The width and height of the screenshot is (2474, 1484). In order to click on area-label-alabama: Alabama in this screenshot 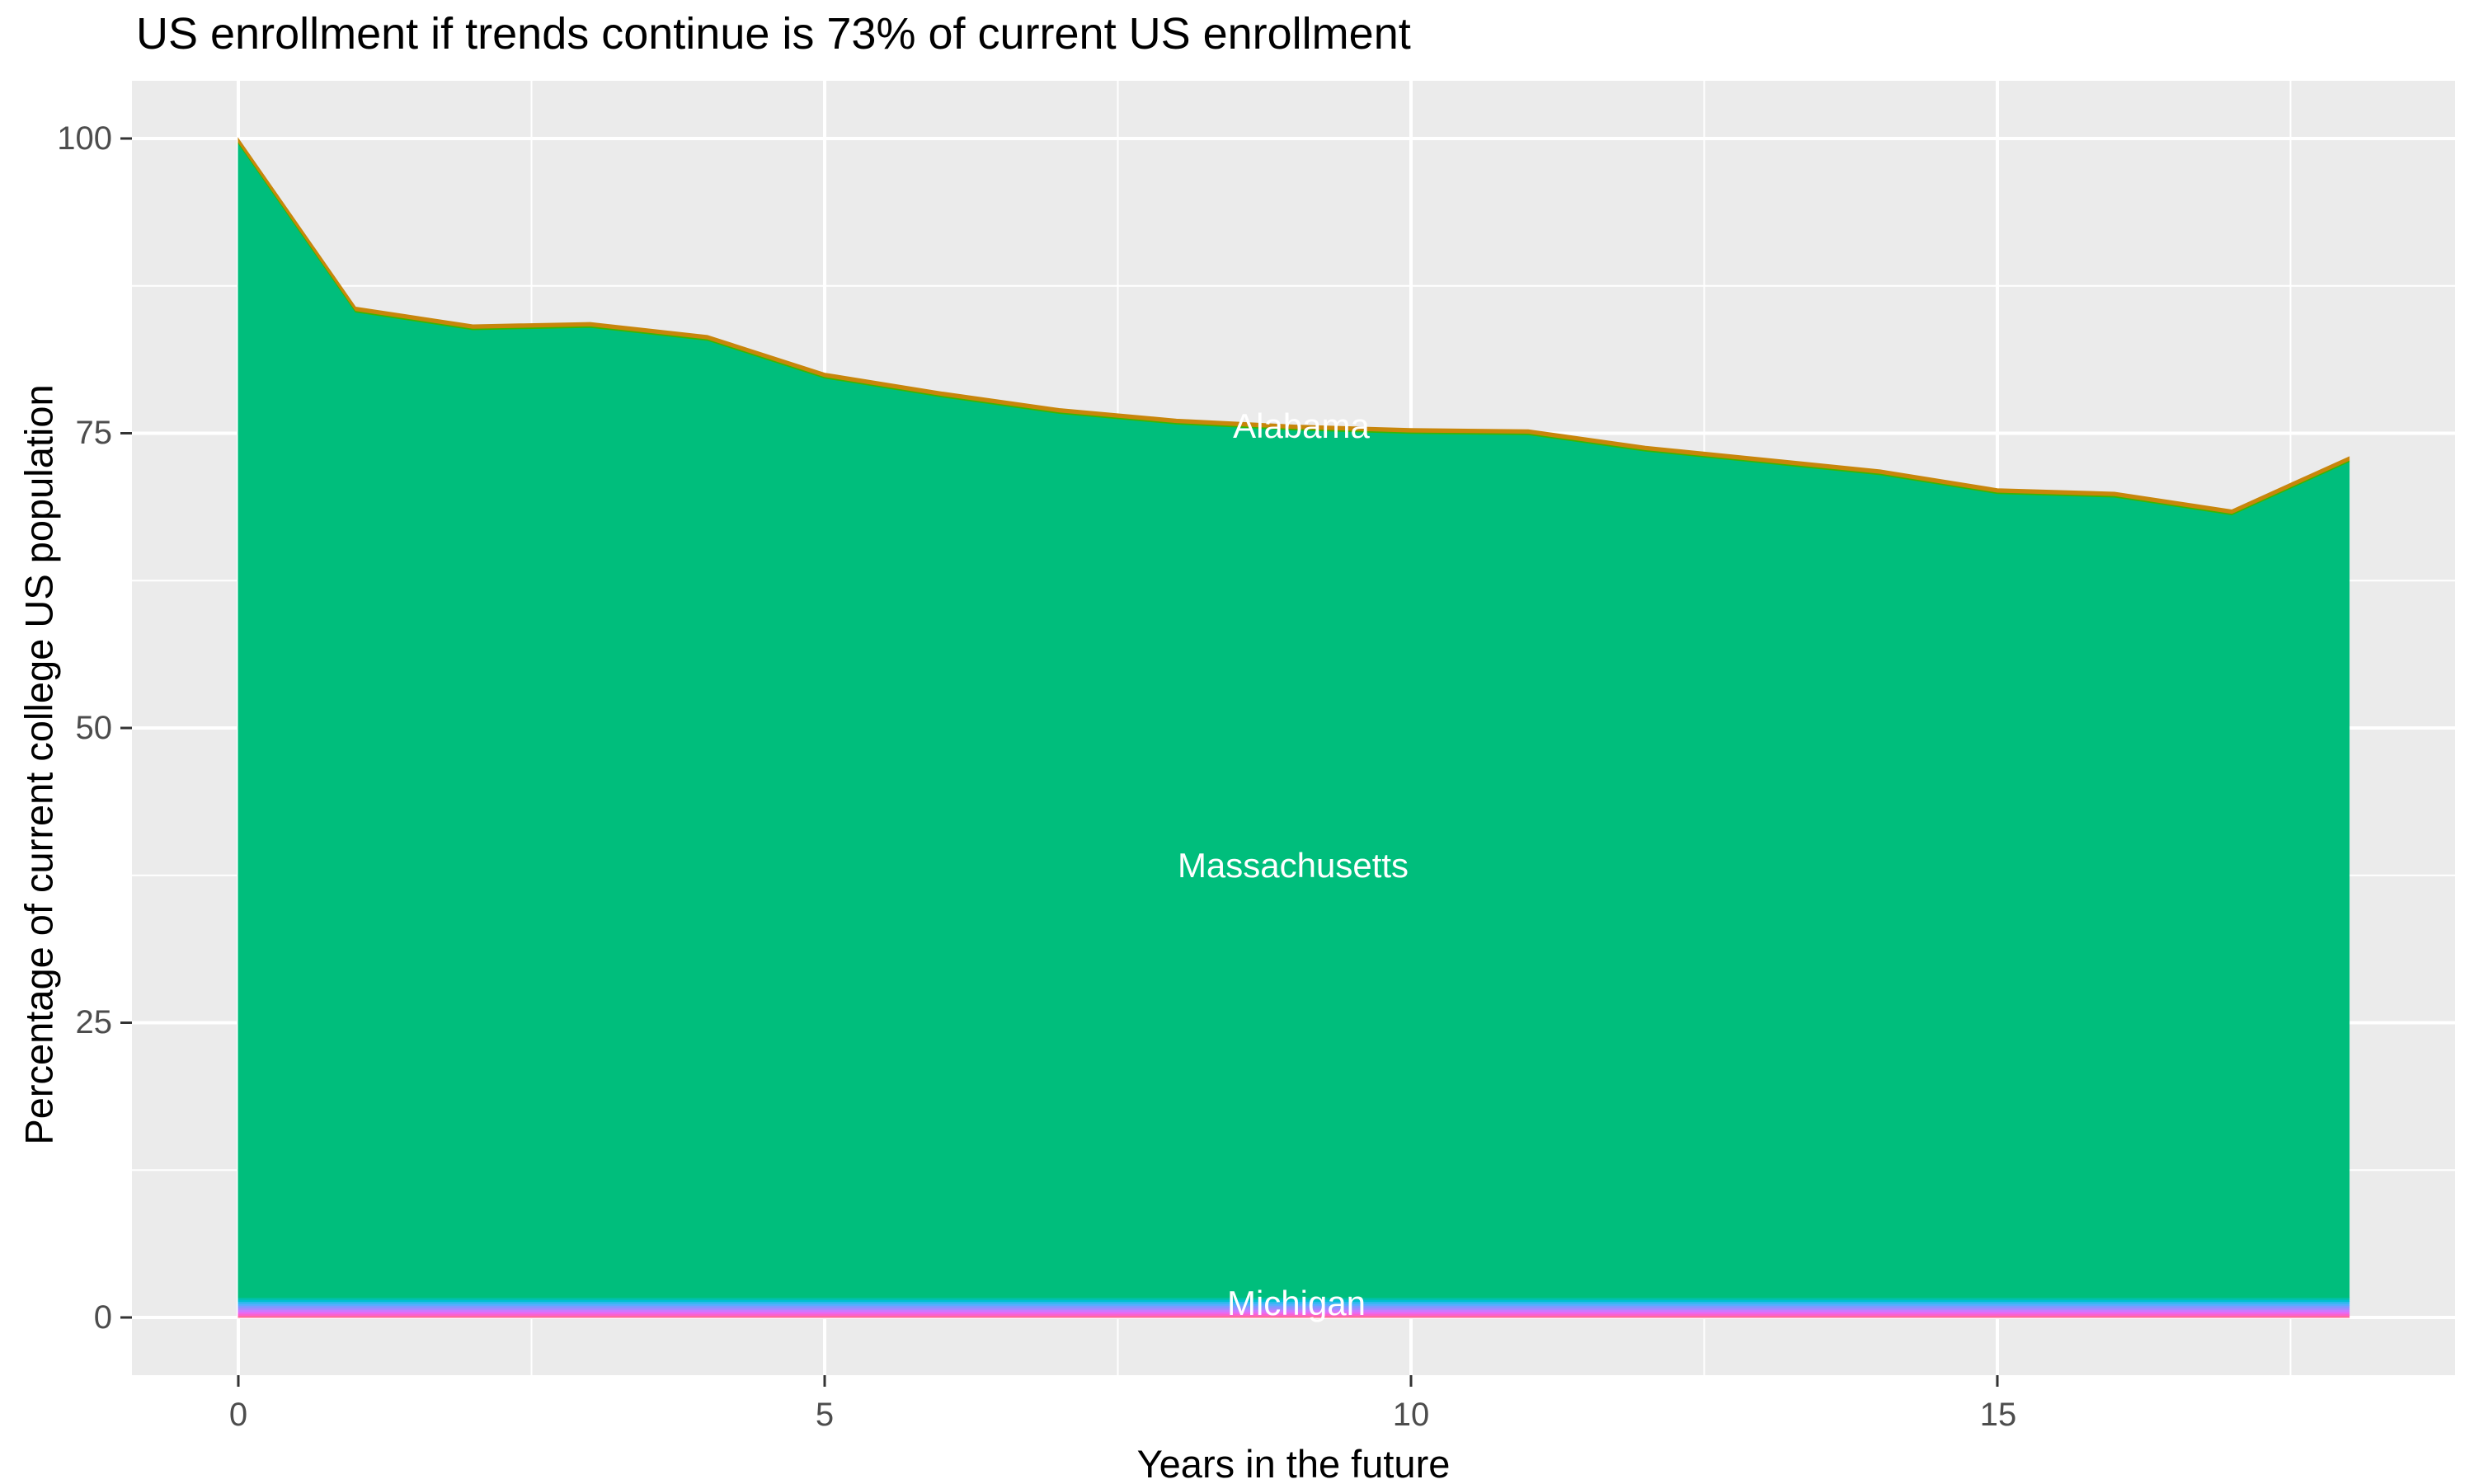, I will do `click(1301, 426)`.